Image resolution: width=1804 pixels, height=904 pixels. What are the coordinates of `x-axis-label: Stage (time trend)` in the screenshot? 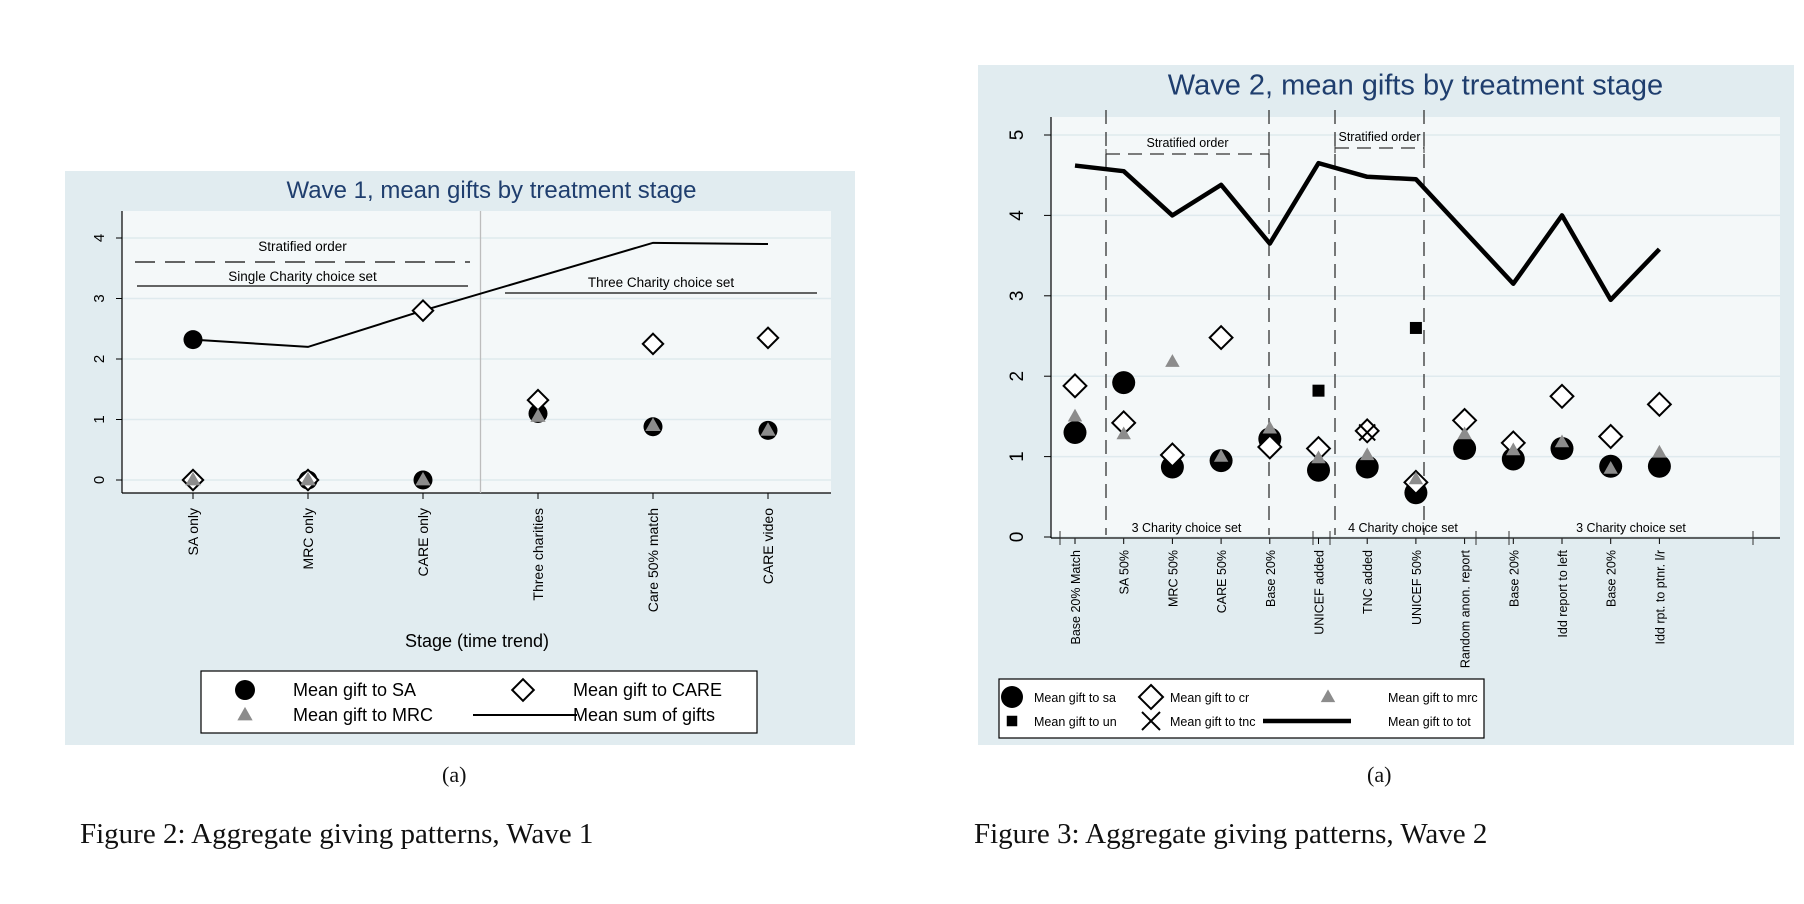 It's located at (477, 641).